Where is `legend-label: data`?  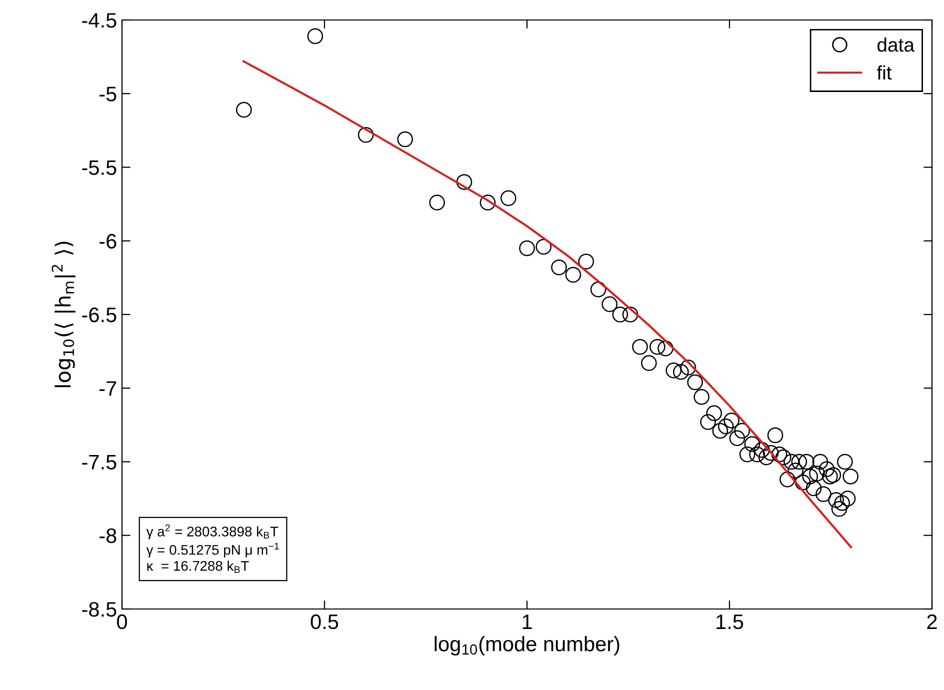
legend-label: data is located at coordinates (896, 45).